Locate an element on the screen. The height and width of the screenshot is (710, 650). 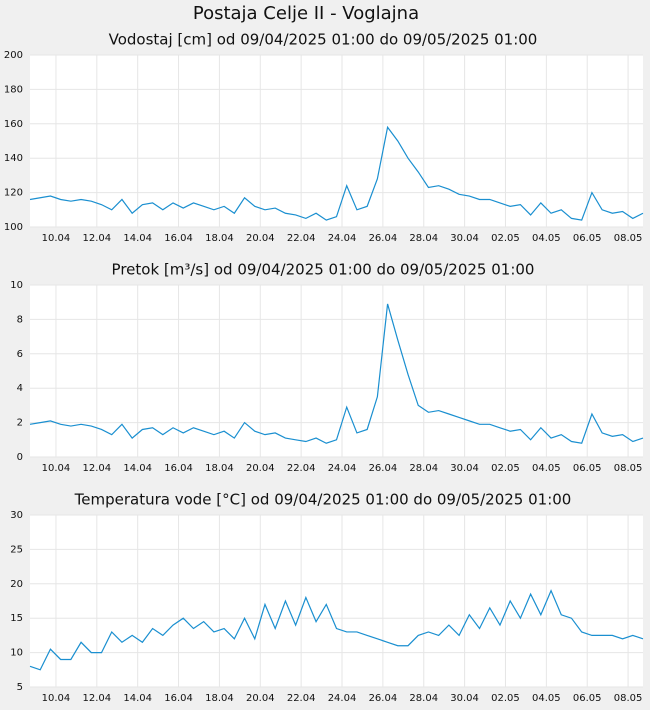
y-tick-label: 25 is located at coordinates (16, 549).